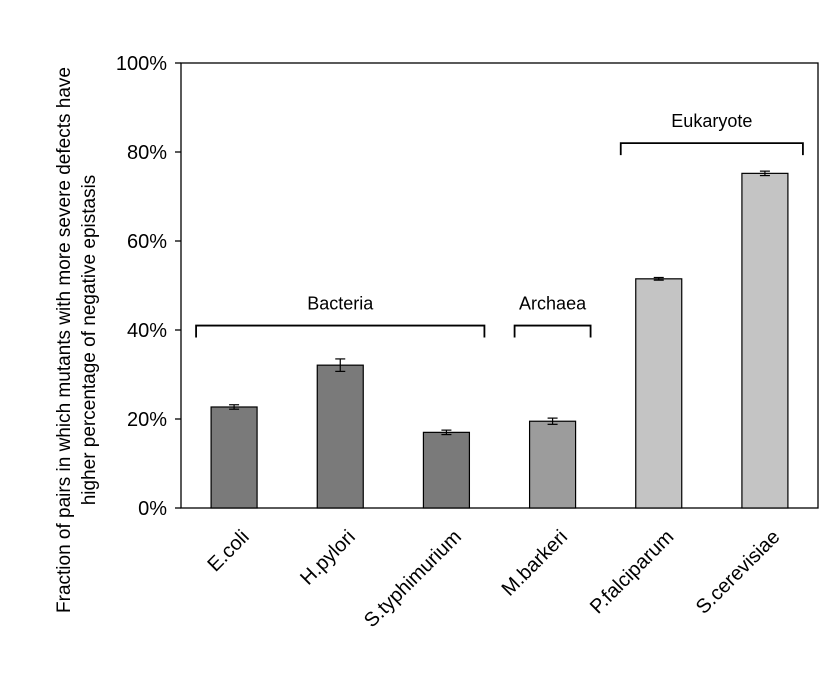 This screenshot has height=683, width=830. What do you see at coordinates (327, 557) in the screenshot?
I see `x-tick-label: H.pylori` at bounding box center [327, 557].